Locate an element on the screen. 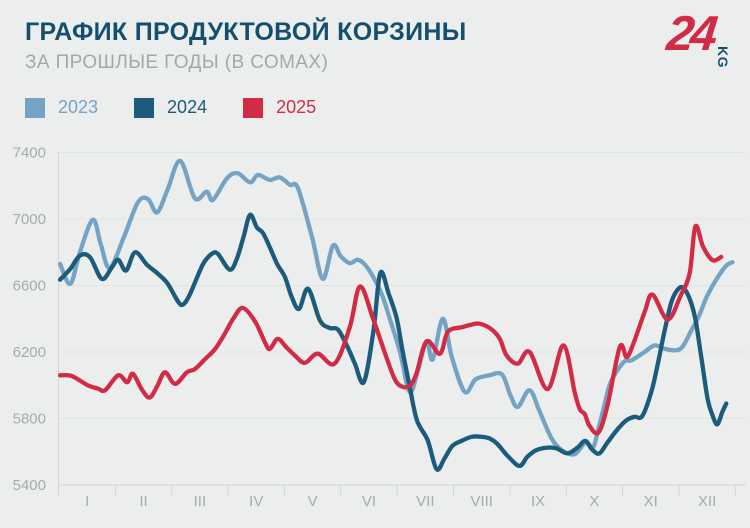  page-subtitle: ЗА ПРОШЛЫЕ ГОДЫ (В СОМАХ) is located at coordinates (177, 62).